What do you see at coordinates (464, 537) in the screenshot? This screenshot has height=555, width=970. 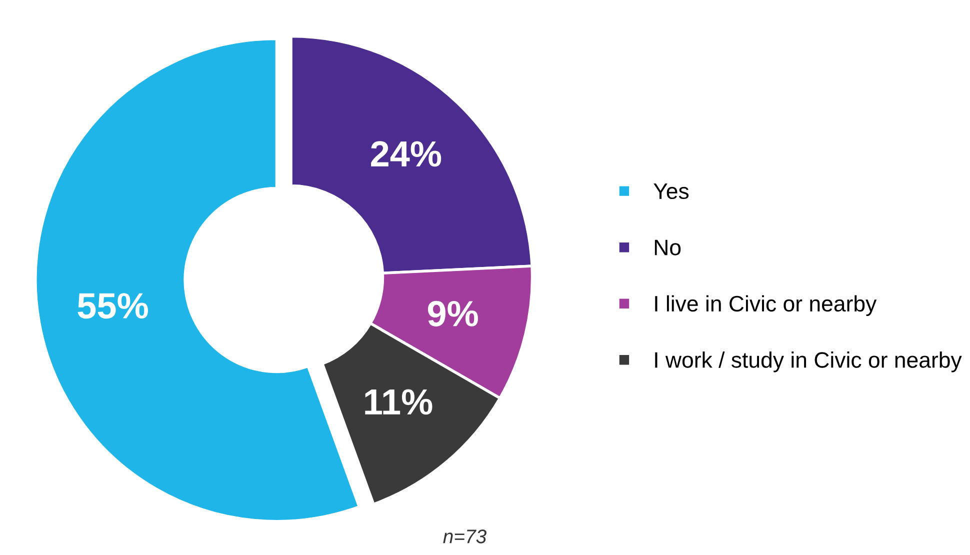 I see `text: n=73` at bounding box center [464, 537].